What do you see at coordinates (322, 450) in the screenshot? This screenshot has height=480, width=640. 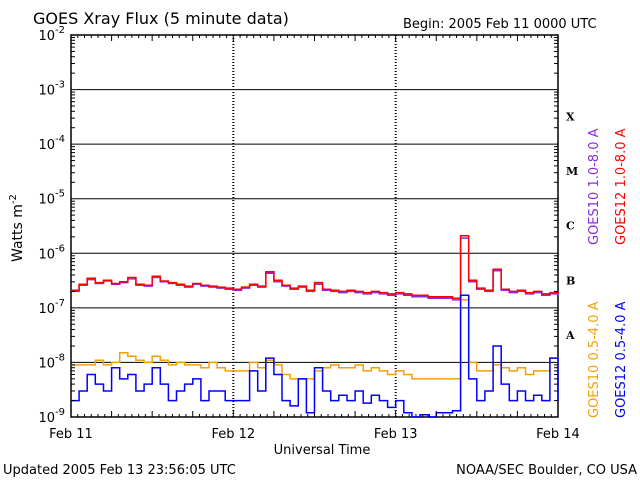 I see `x-axis-label: Universal Time` at bounding box center [322, 450].